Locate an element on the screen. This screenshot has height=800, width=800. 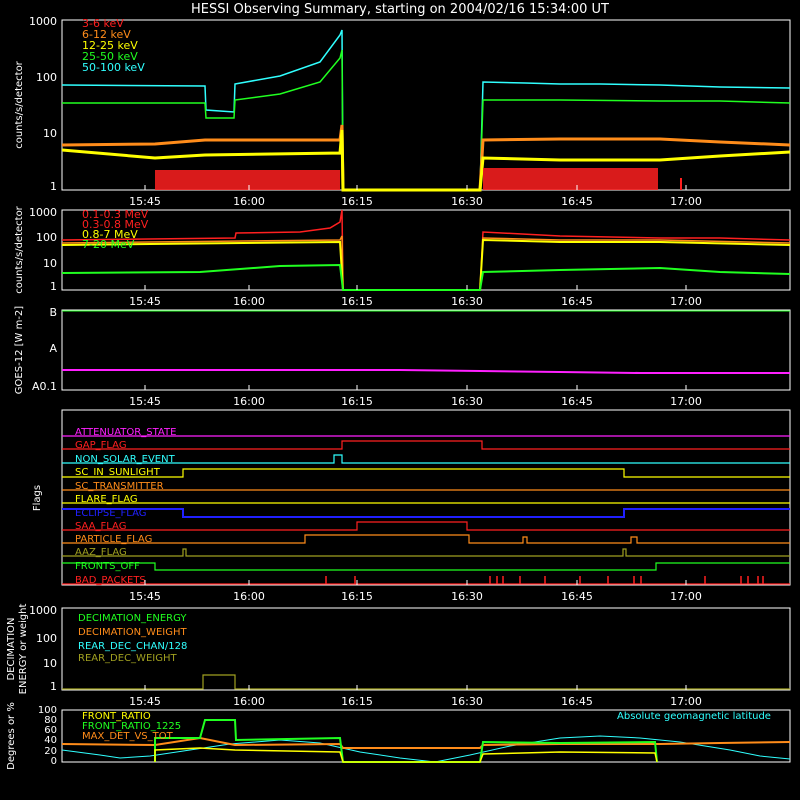
panel-2-xticks: 15:45 16:00 16:15 16:30 16:45 17:00 is located at coordinates (415, 296).